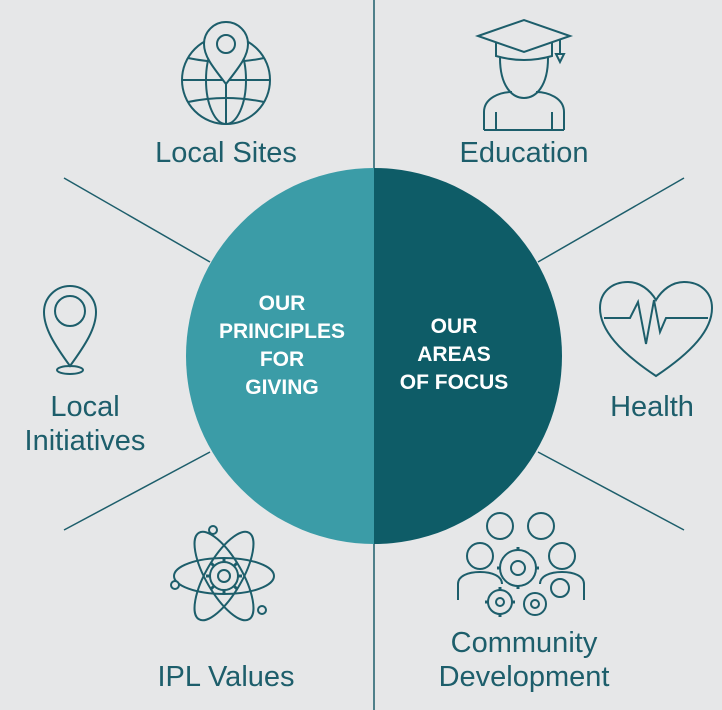 This screenshot has height=710, width=722. Describe the element at coordinates (226, 677) in the screenshot. I see `label-ipl-values: IPL Values` at that location.